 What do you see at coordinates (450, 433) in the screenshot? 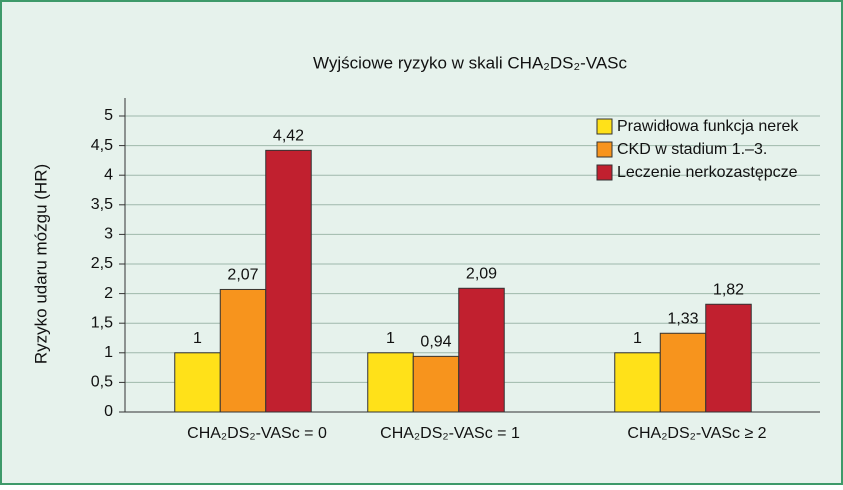
I see `x-tick-label: CHA₂DS₂-VASc = 1` at bounding box center [450, 433].